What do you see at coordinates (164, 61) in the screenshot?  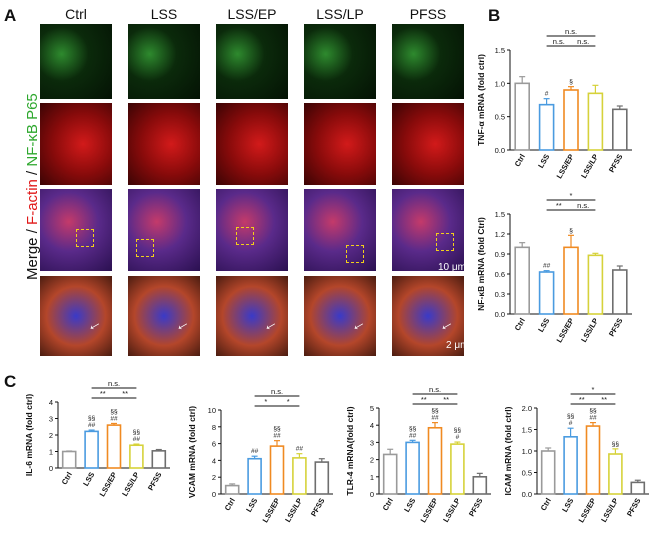 I see `micrograph-nfkb-channel-lss` at bounding box center [164, 61].